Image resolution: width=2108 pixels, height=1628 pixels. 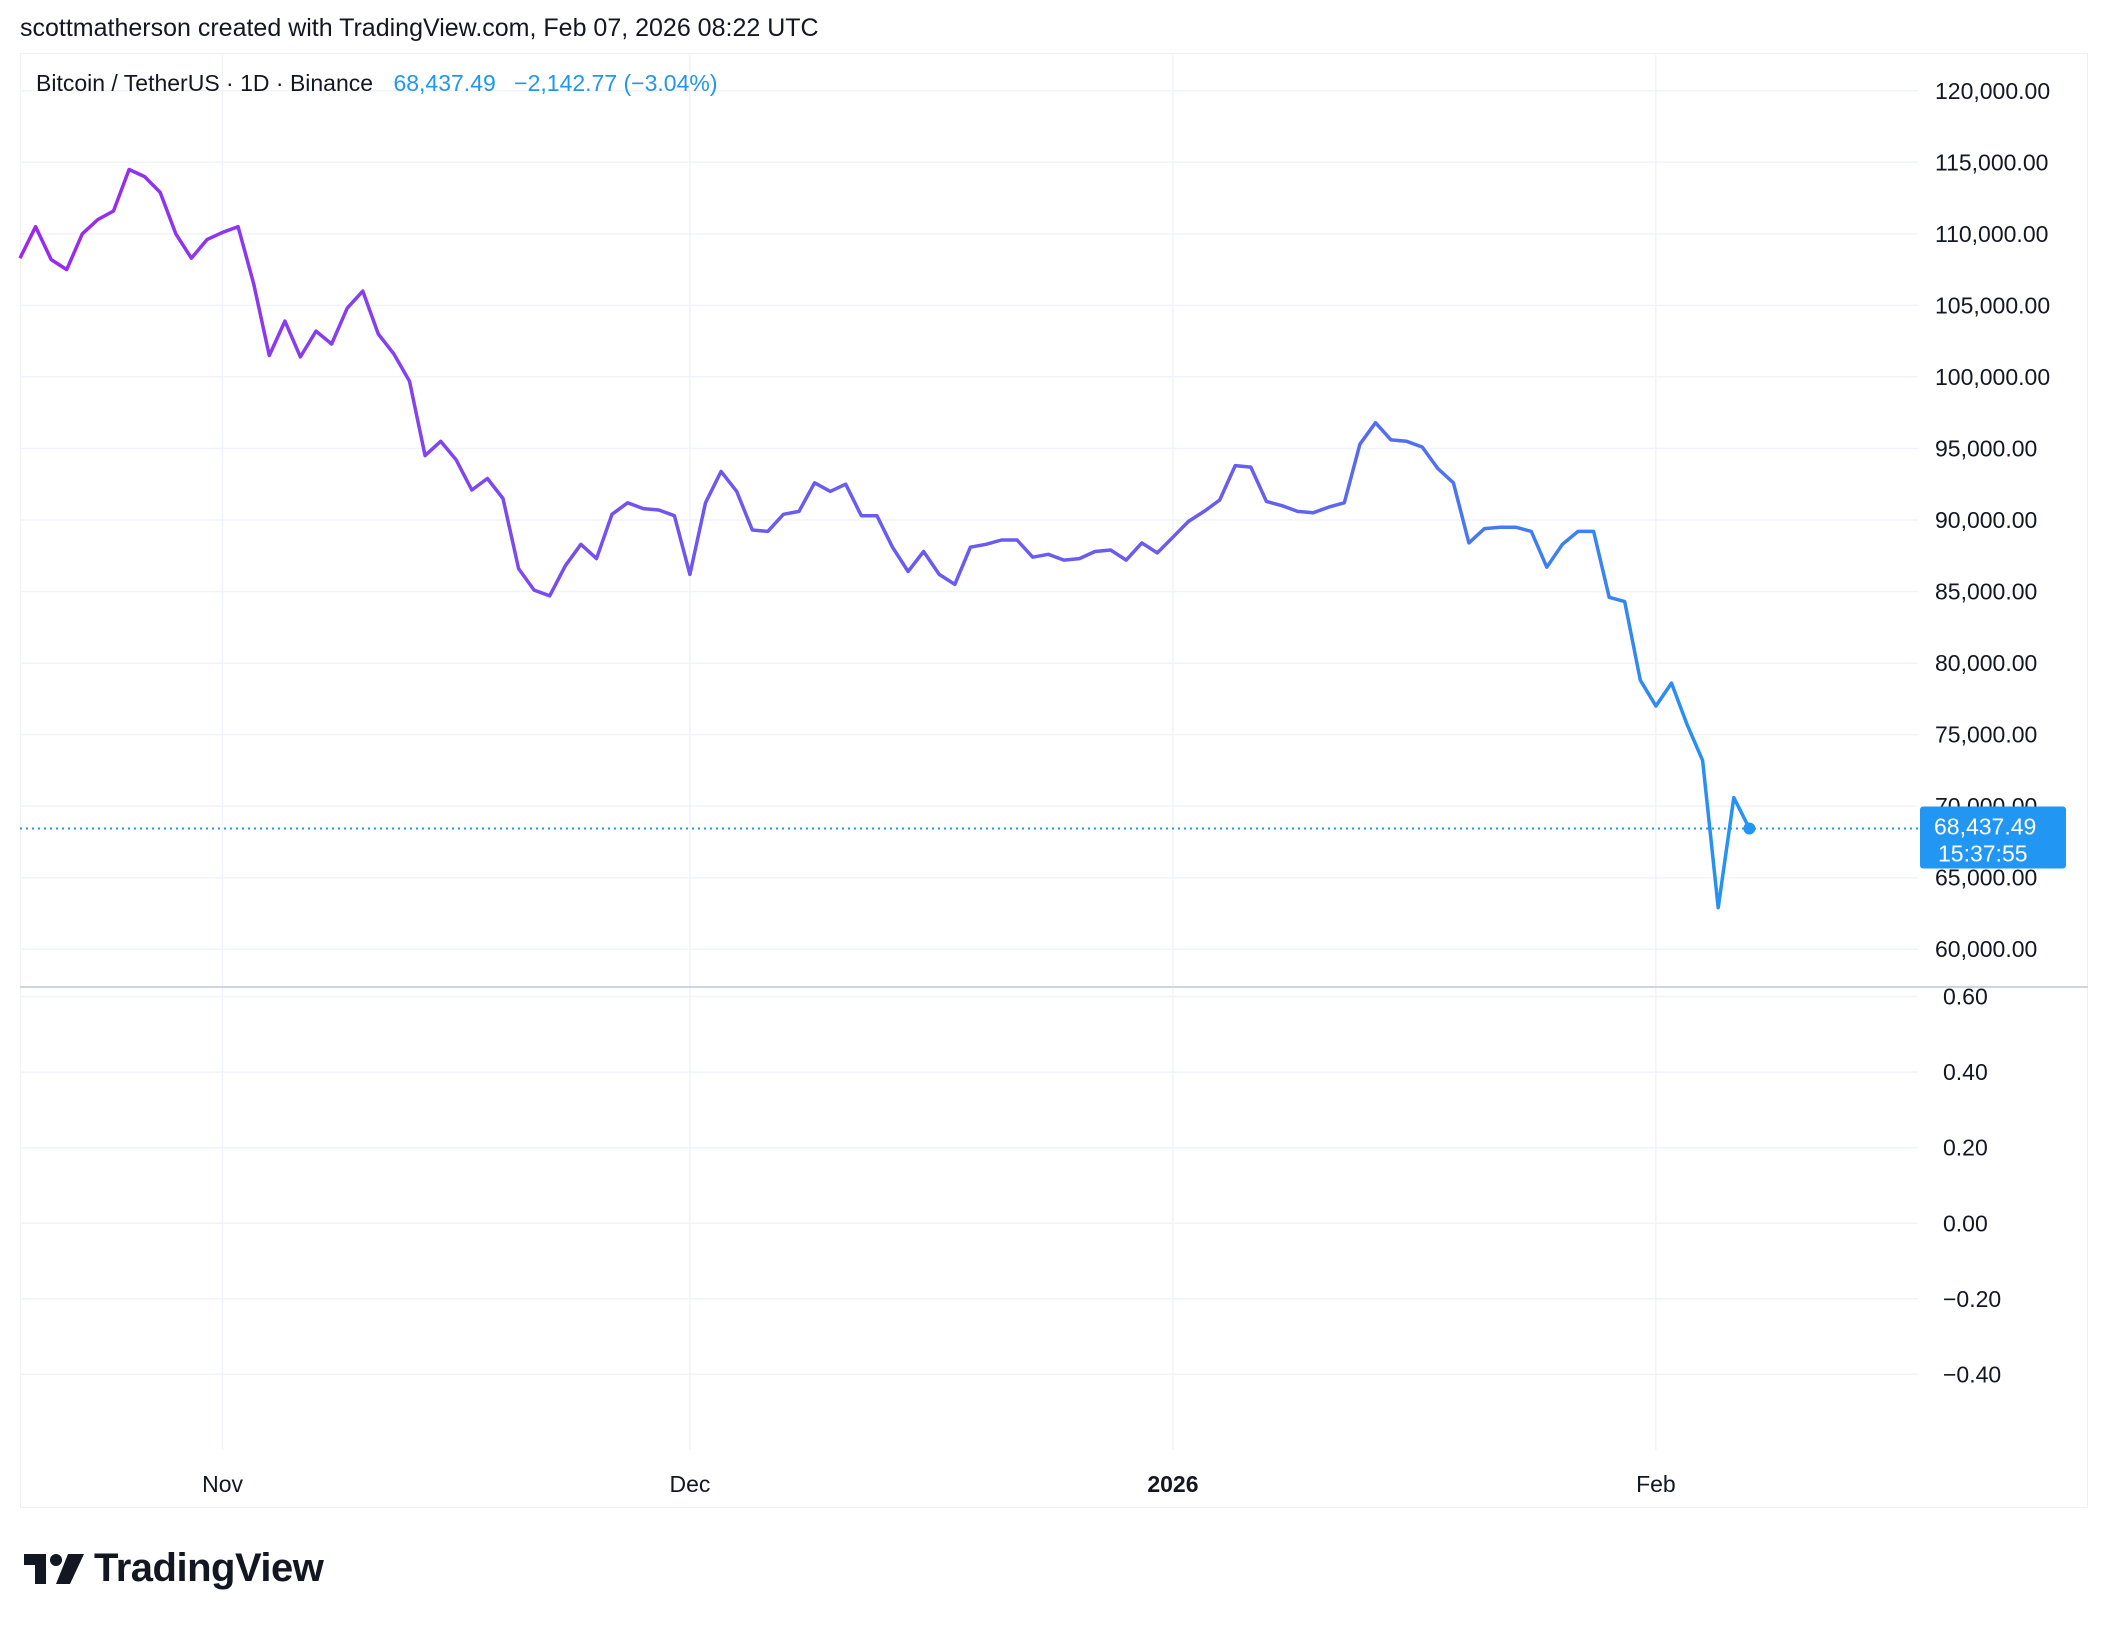 What do you see at coordinates (1656, 1484) in the screenshot?
I see `time-tick-label: Feb` at bounding box center [1656, 1484].